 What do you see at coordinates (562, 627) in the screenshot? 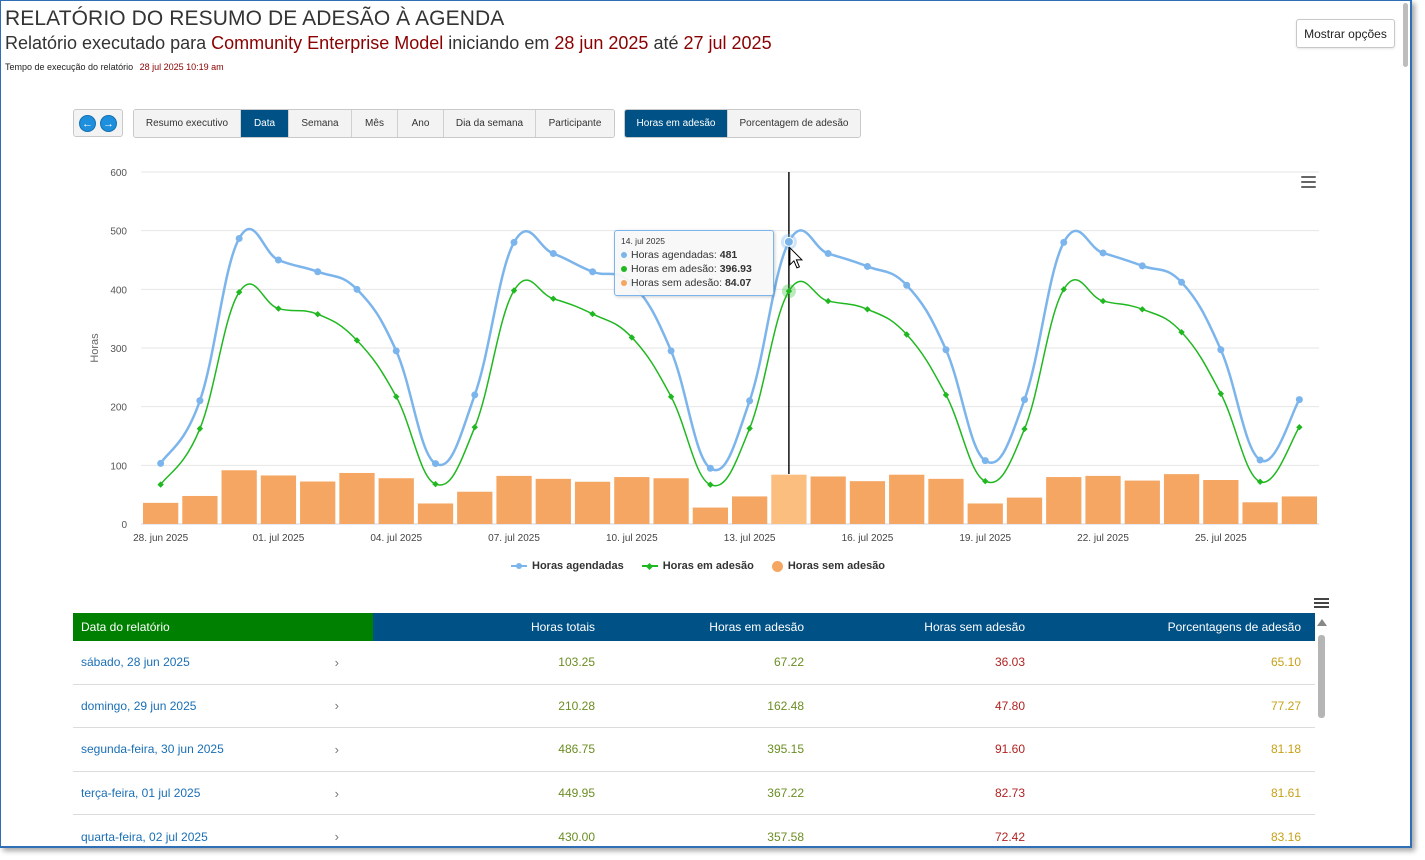
I see `header-total-hours: Horas totais` at bounding box center [562, 627].